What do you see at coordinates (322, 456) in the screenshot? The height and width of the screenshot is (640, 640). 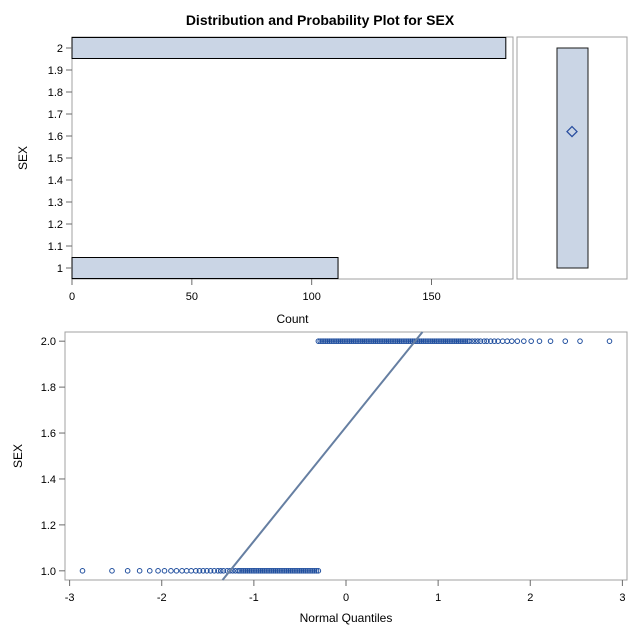 I see `reference-line` at bounding box center [322, 456].